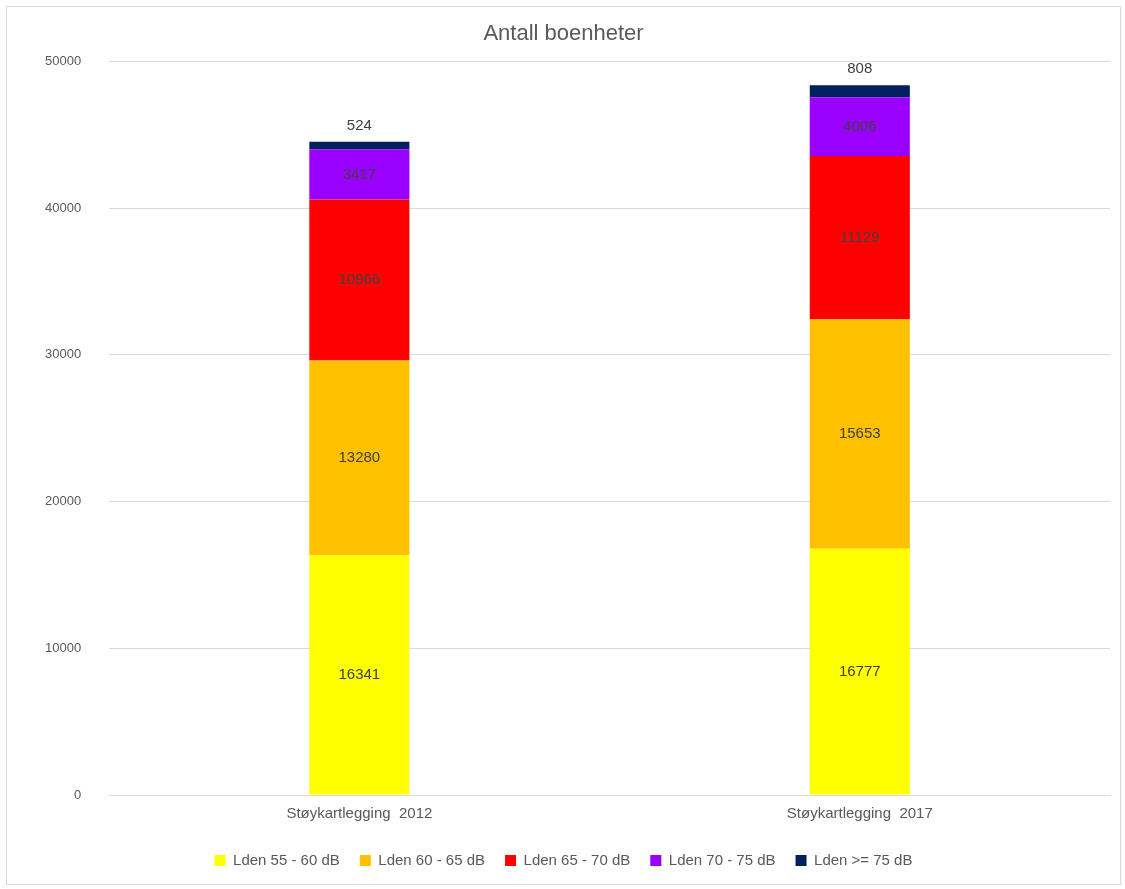  I want to click on legend-label: Lden 70 - 75 dB, so click(722, 859).